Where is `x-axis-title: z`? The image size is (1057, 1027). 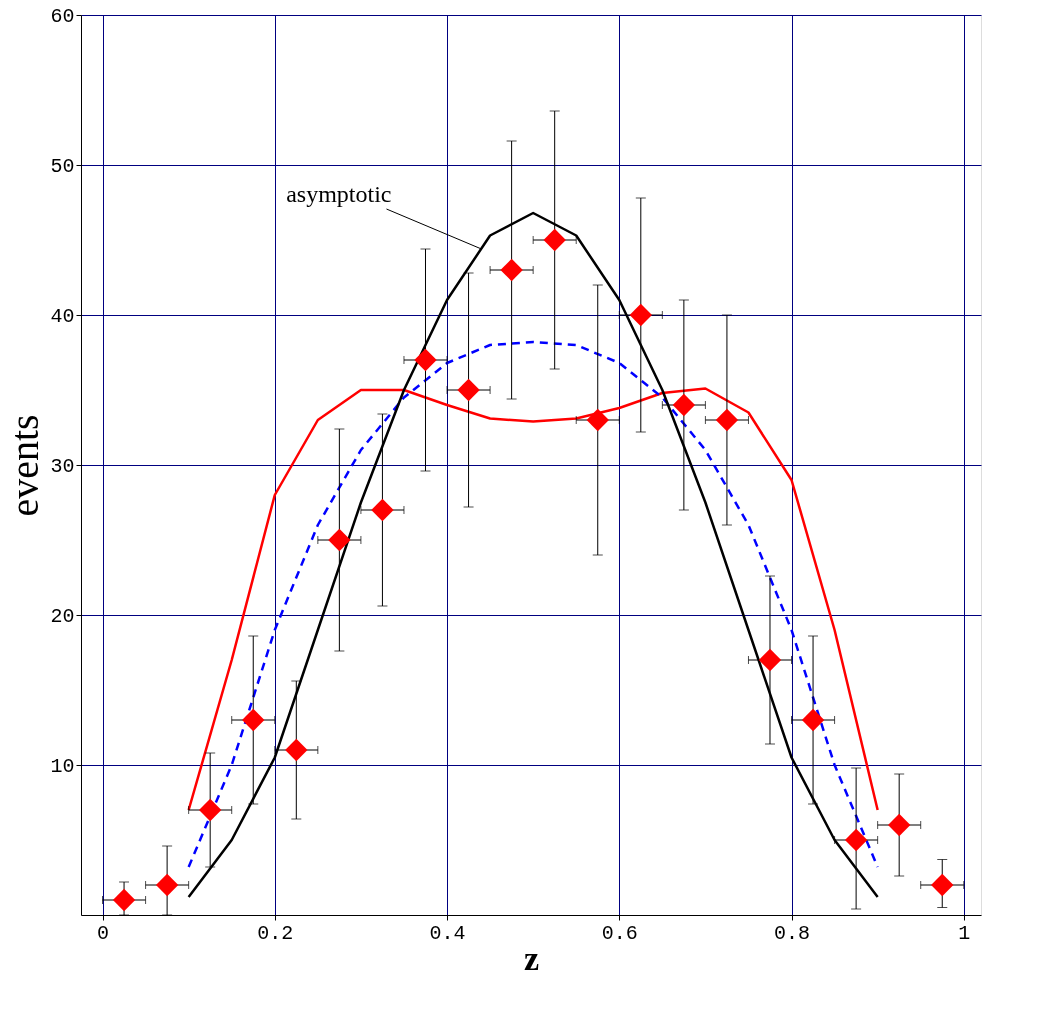 x-axis-title: z is located at coordinates (531, 958).